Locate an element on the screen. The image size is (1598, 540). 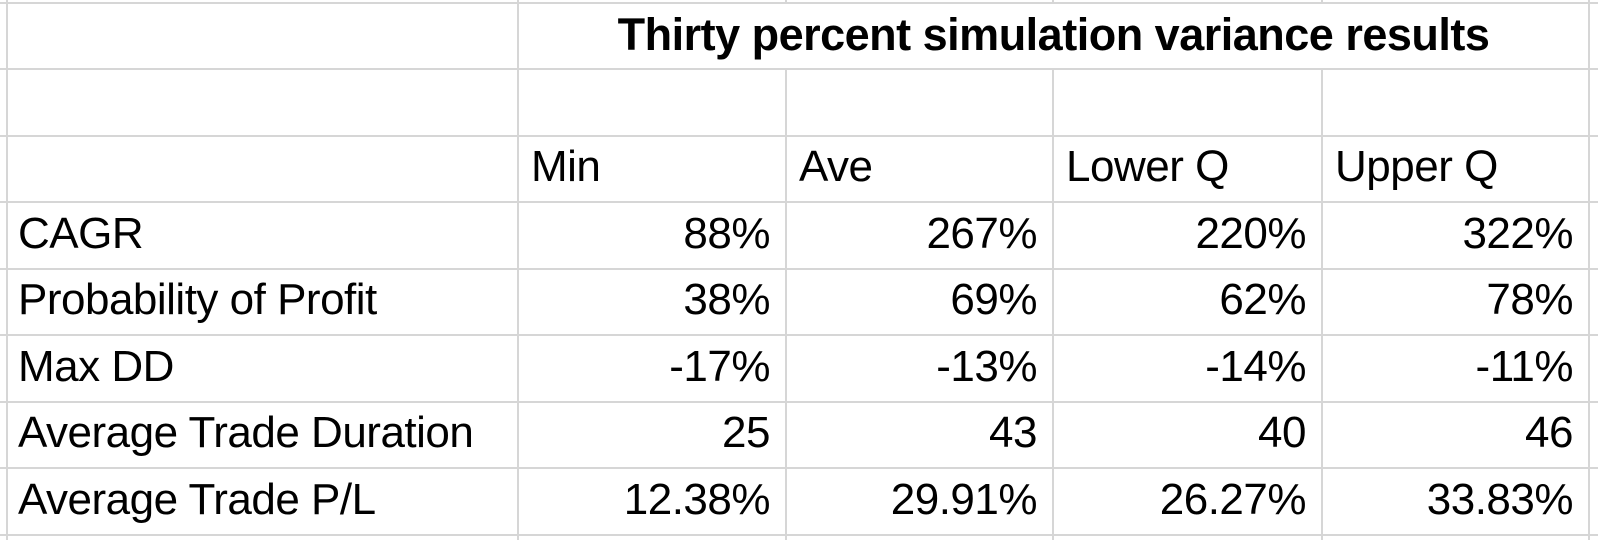
cell-max-dd-ave: -13% is located at coordinates (920, 369).